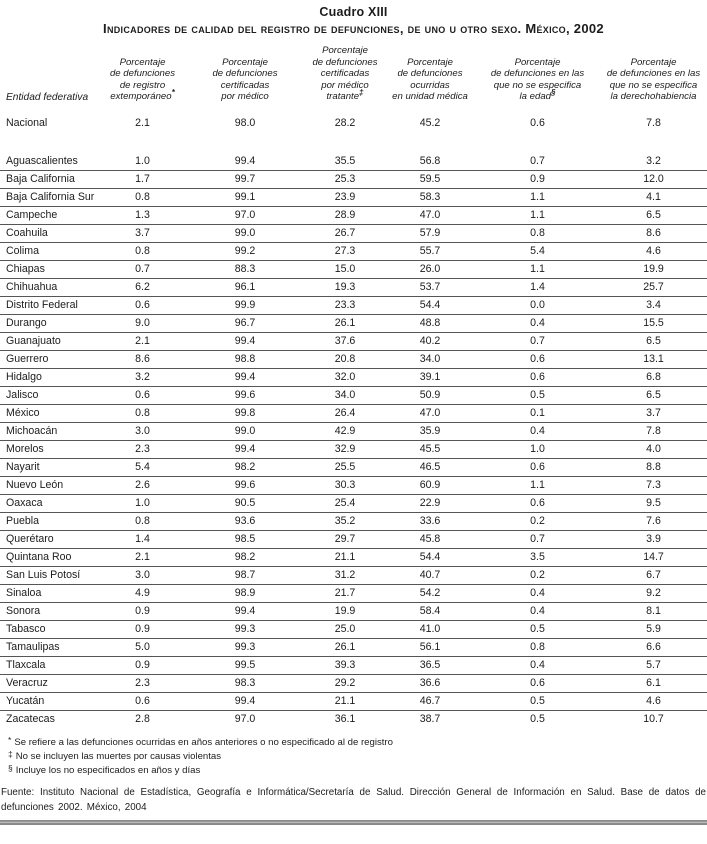 The image size is (707, 844). What do you see at coordinates (537, 305) in the screenshot?
I see `value-cell: 0.0` at bounding box center [537, 305].